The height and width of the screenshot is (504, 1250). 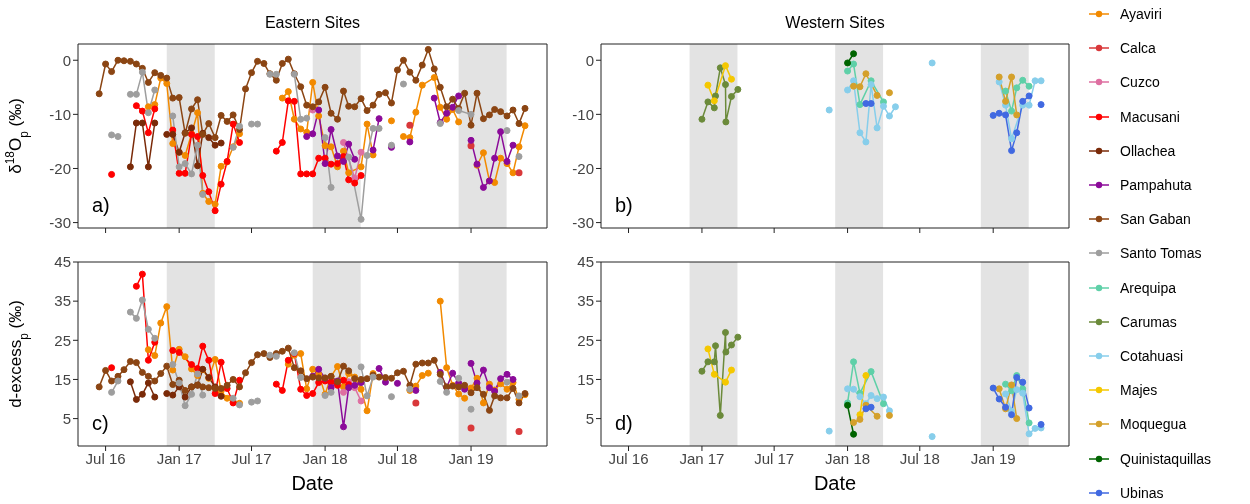 What do you see at coordinates (624, 423) in the screenshot?
I see `annotation: d)` at bounding box center [624, 423].